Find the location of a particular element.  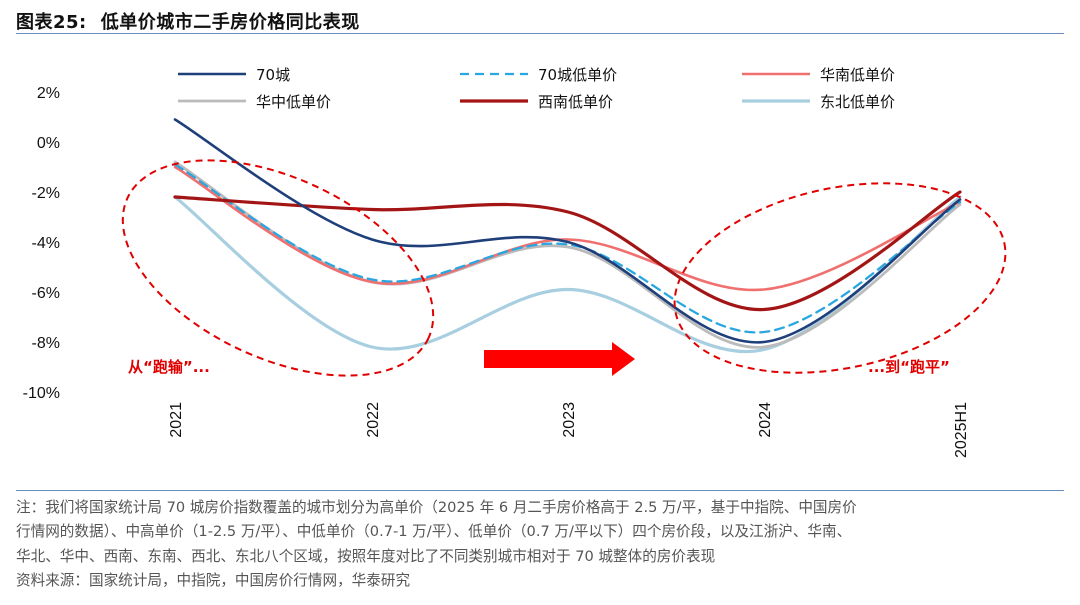

x-tick-label: 2024 is located at coordinates (765, 420).